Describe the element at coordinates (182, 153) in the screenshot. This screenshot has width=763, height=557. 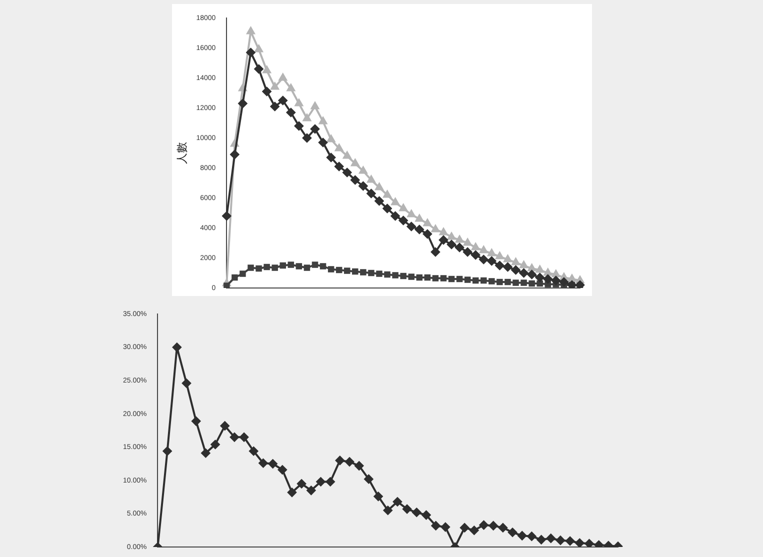
I see `y-axis-title: 人數` at that location.